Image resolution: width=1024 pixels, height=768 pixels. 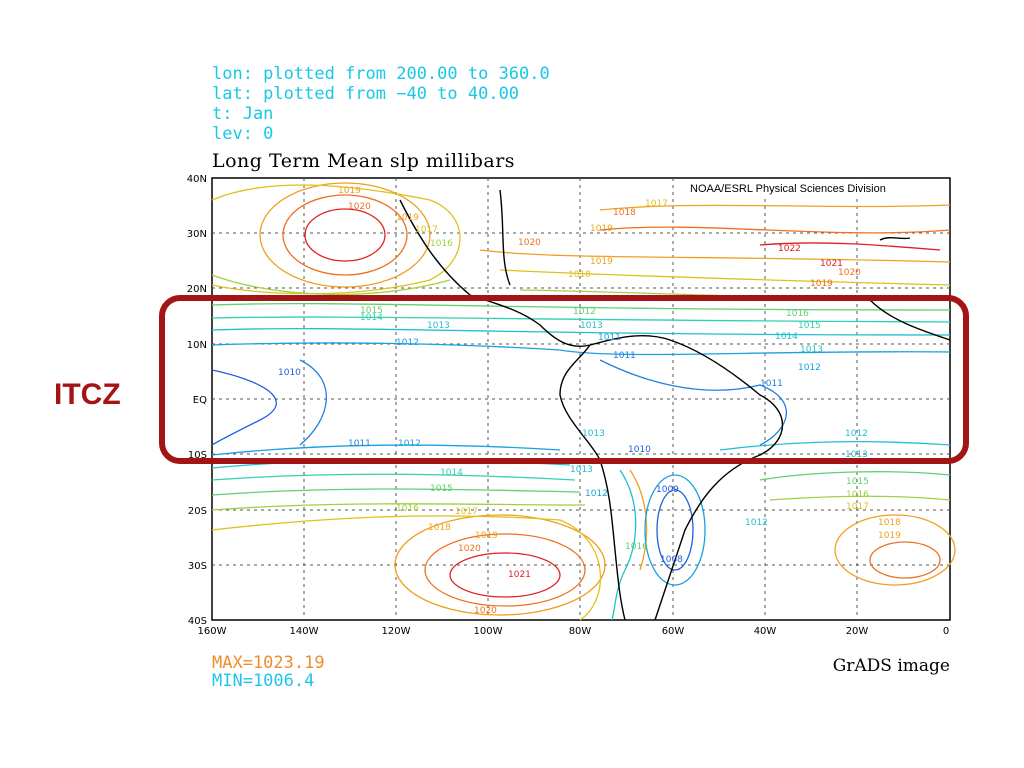 What do you see at coordinates (364, 161) in the screenshot?
I see `map-title: Long Term Mean slp millibars` at bounding box center [364, 161].